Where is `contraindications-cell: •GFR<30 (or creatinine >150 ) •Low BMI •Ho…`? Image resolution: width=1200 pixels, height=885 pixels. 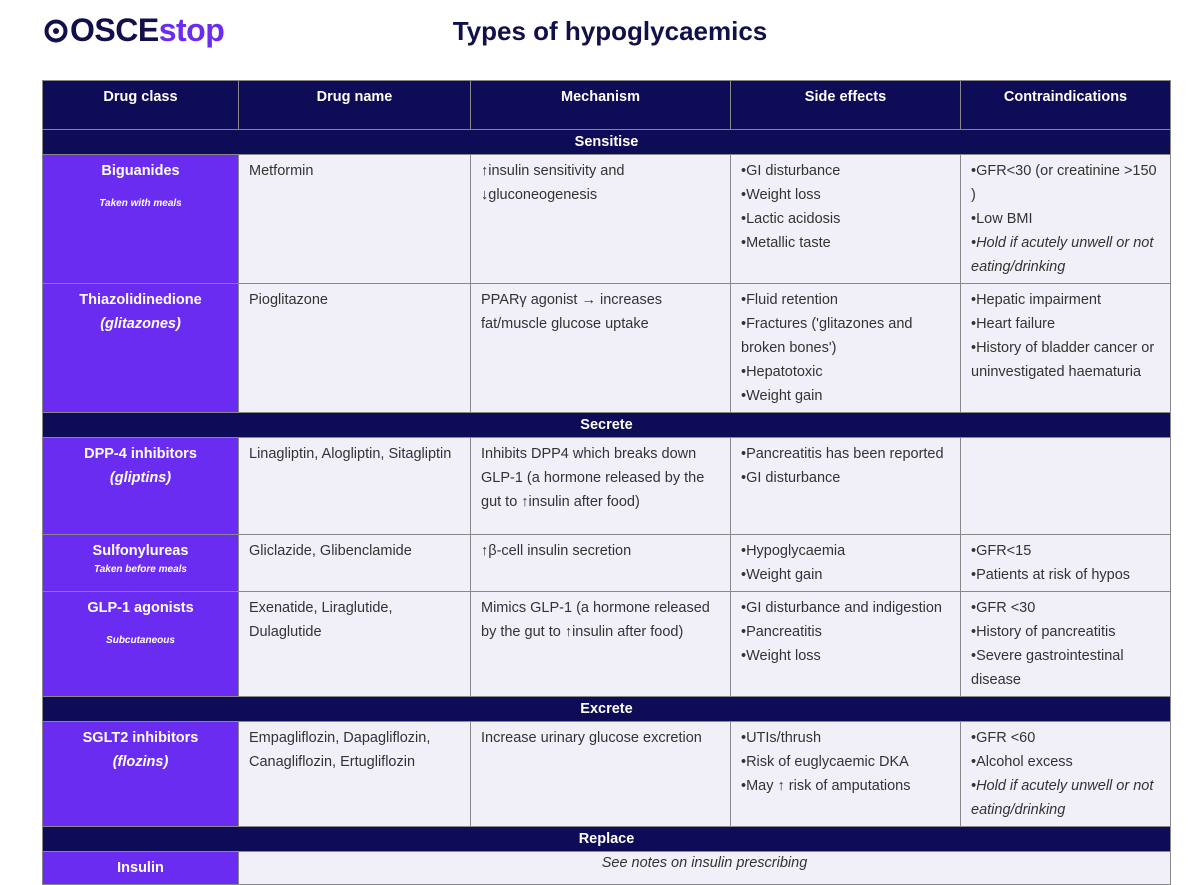 contraindications-cell: •GFR<30 (or creatinine >150 ) •Low BMI •Ho… is located at coordinates (1065, 219).